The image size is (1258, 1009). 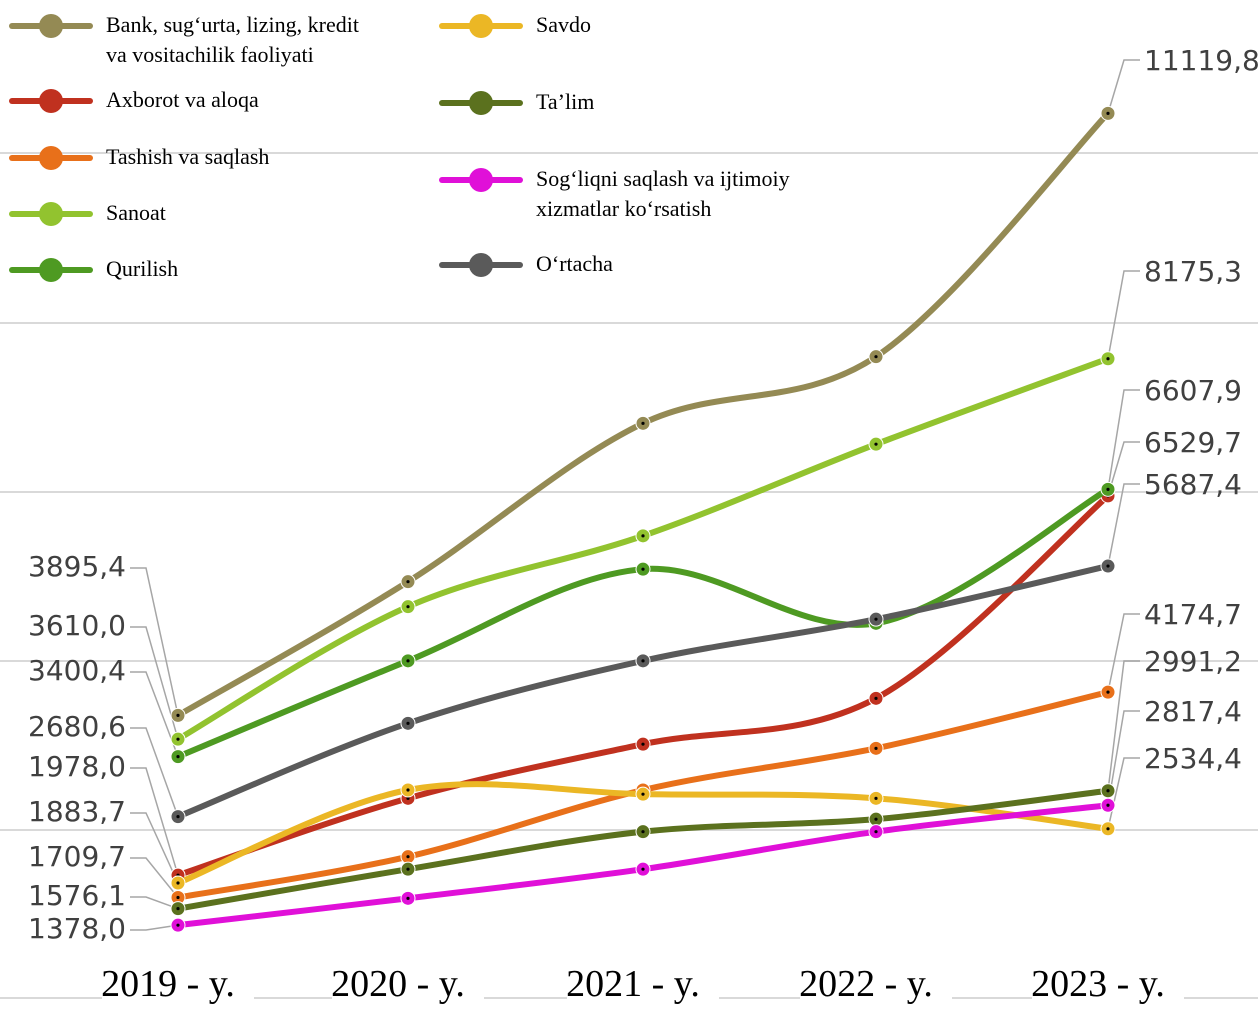 I want to click on legend-label: Qurilish, so click(x=142, y=268).